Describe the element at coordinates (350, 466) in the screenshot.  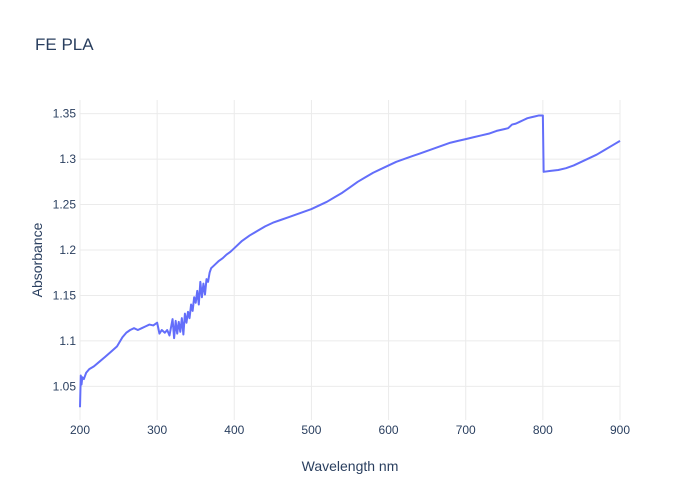
I see `x-axis-title: Wavelength nm` at that location.